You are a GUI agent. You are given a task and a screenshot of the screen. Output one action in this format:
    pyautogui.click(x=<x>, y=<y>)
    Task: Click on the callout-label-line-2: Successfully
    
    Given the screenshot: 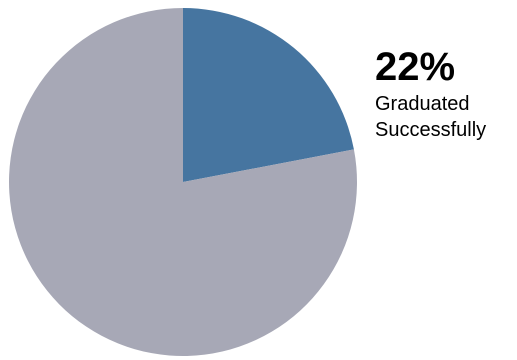 What is the action you would take?
    pyautogui.click(x=431, y=130)
    